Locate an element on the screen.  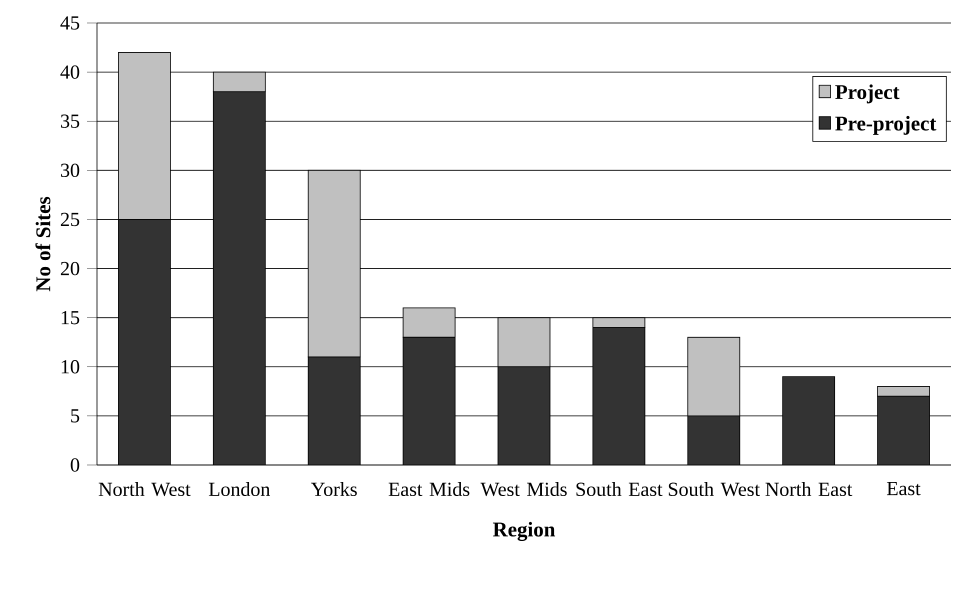
y-tick-label: 30 is located at coordinates (70, 171).